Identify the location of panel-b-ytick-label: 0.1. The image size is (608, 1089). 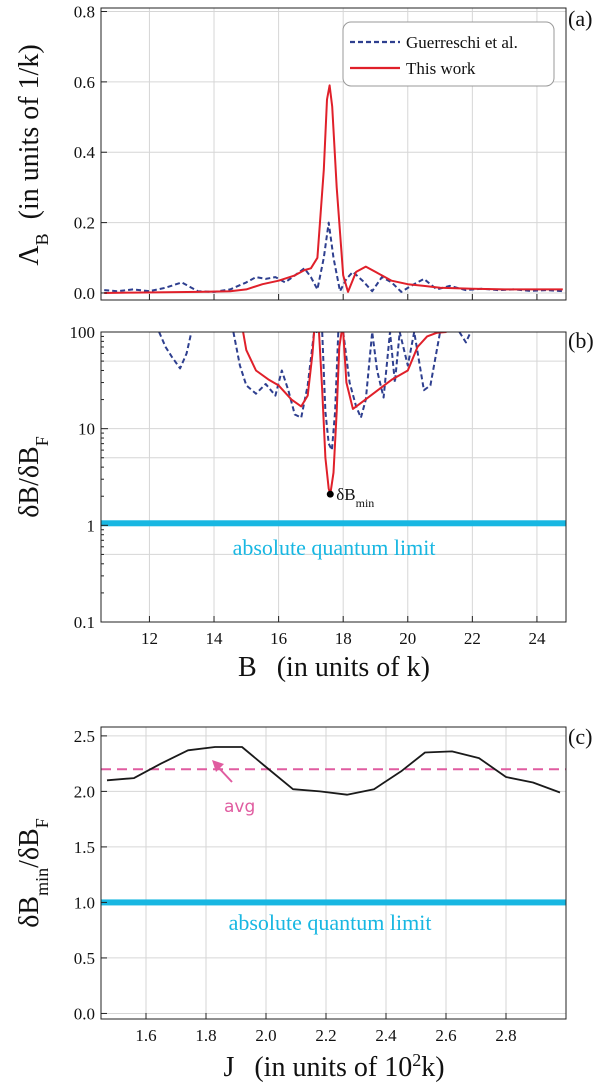
(84, 622).